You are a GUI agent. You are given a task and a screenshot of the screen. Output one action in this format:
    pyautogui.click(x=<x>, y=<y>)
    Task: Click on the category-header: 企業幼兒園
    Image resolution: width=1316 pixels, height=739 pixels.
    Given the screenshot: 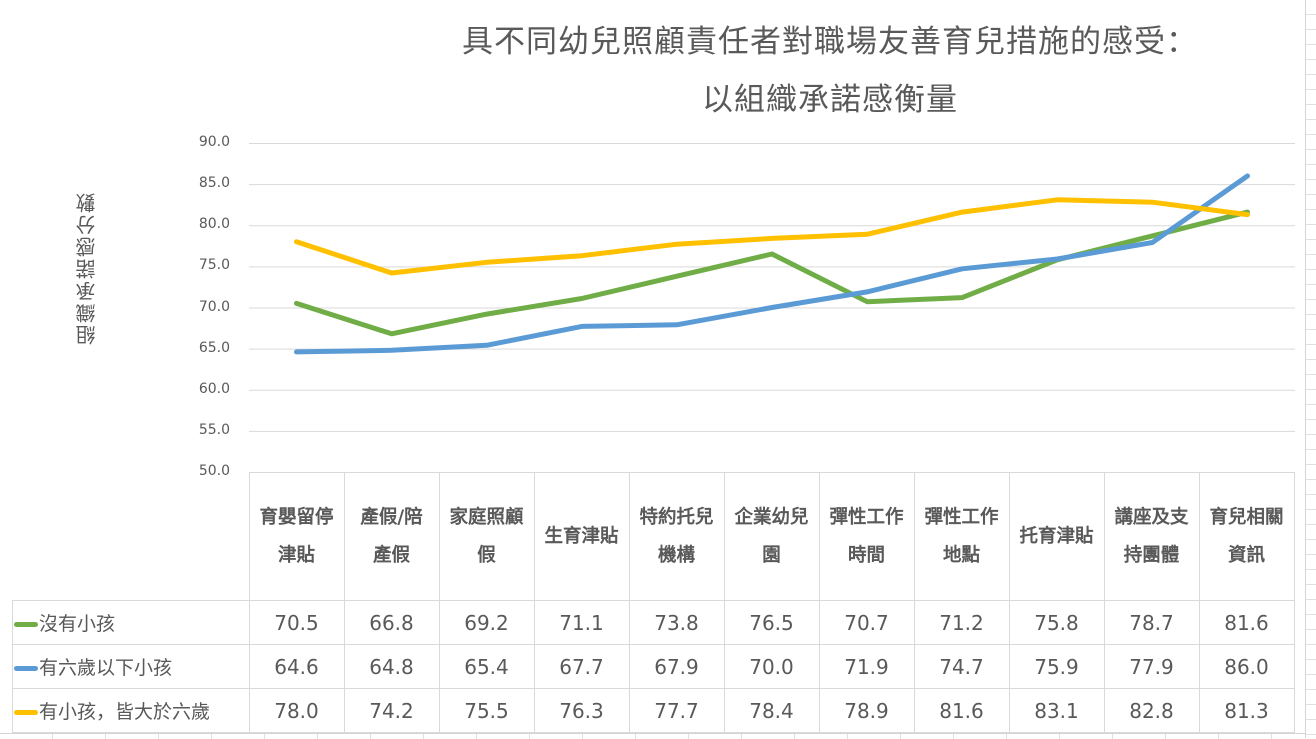 What is the action you would take?
    pyautogui.click(x=771, y=536)
    